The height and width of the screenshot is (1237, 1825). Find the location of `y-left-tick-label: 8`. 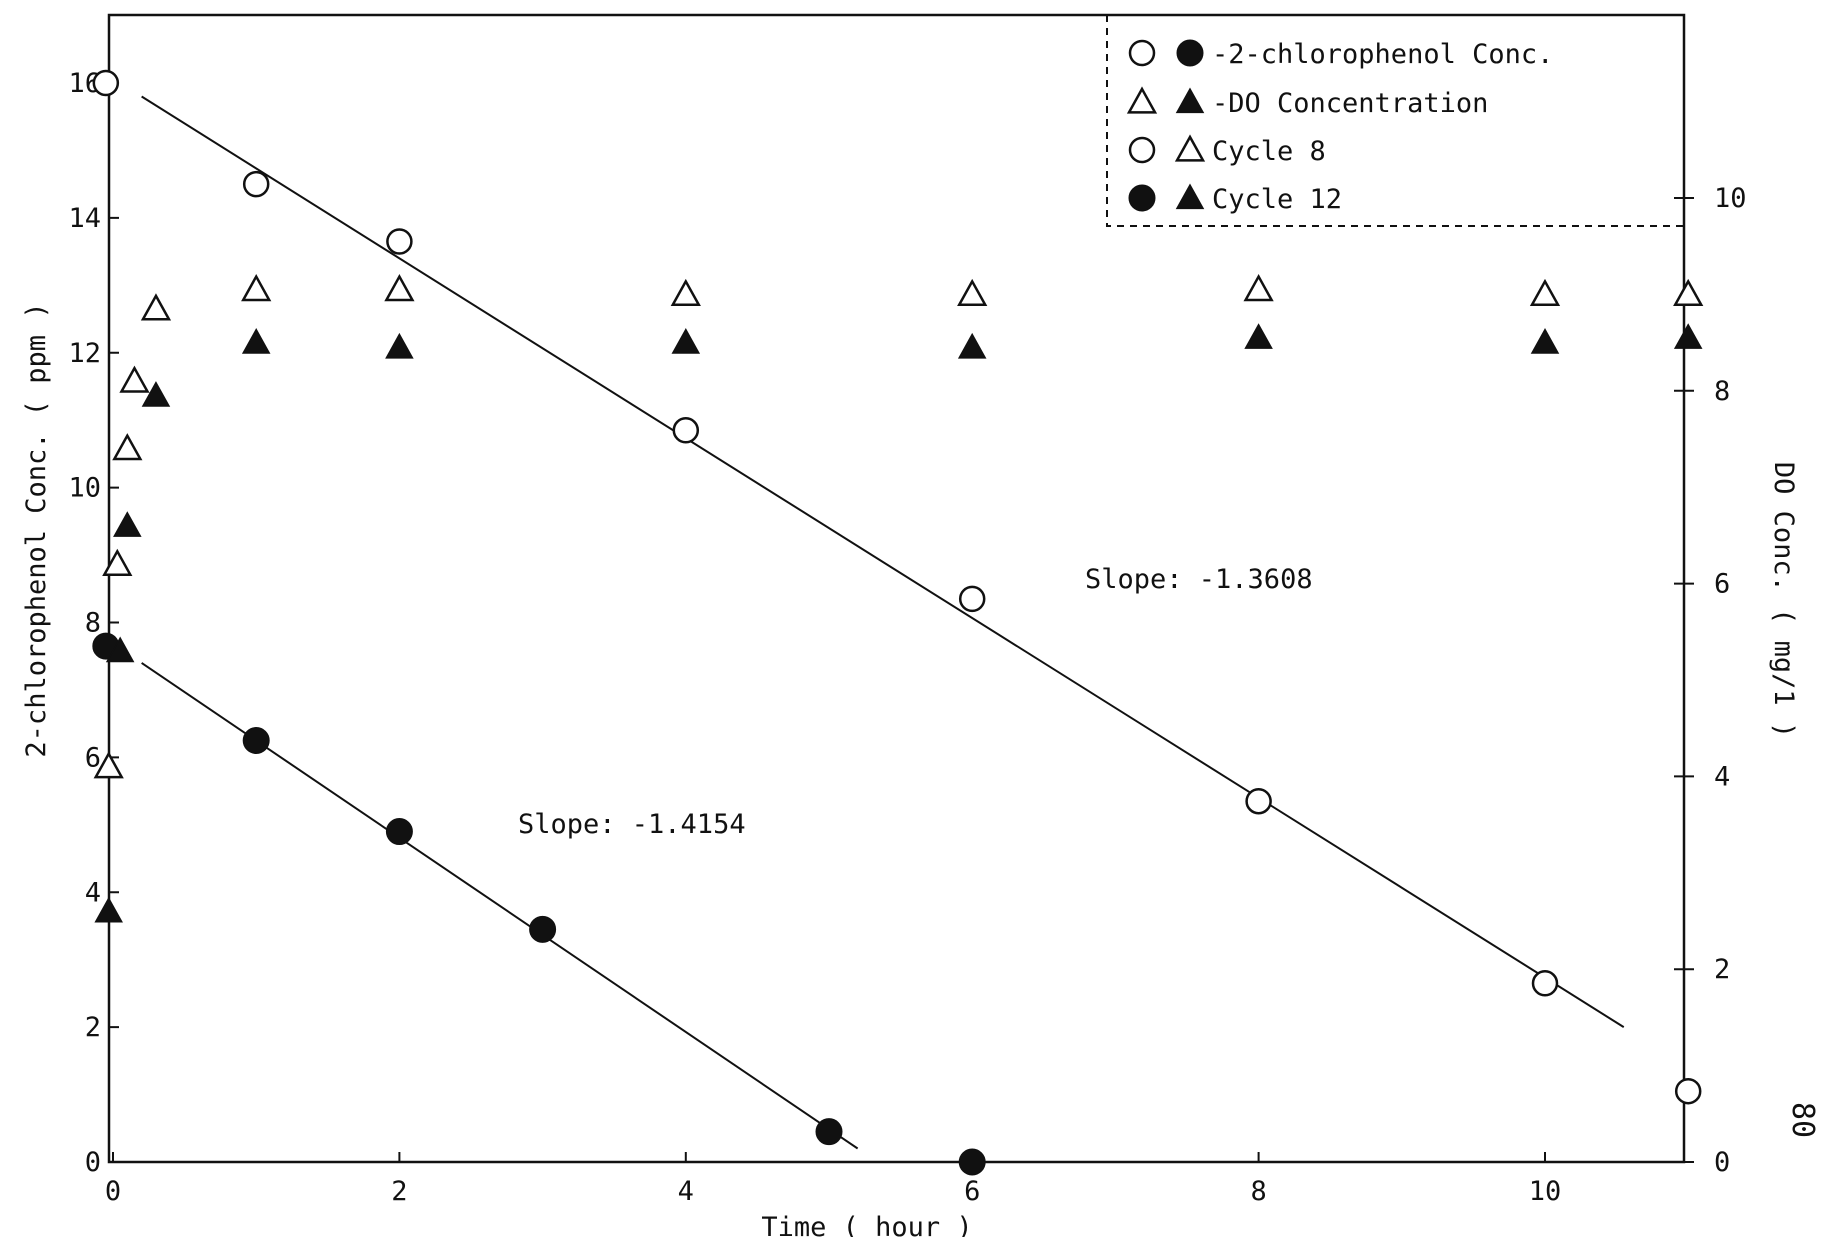

y-left-tick-label: 8 is located at coordinates (93, 623).